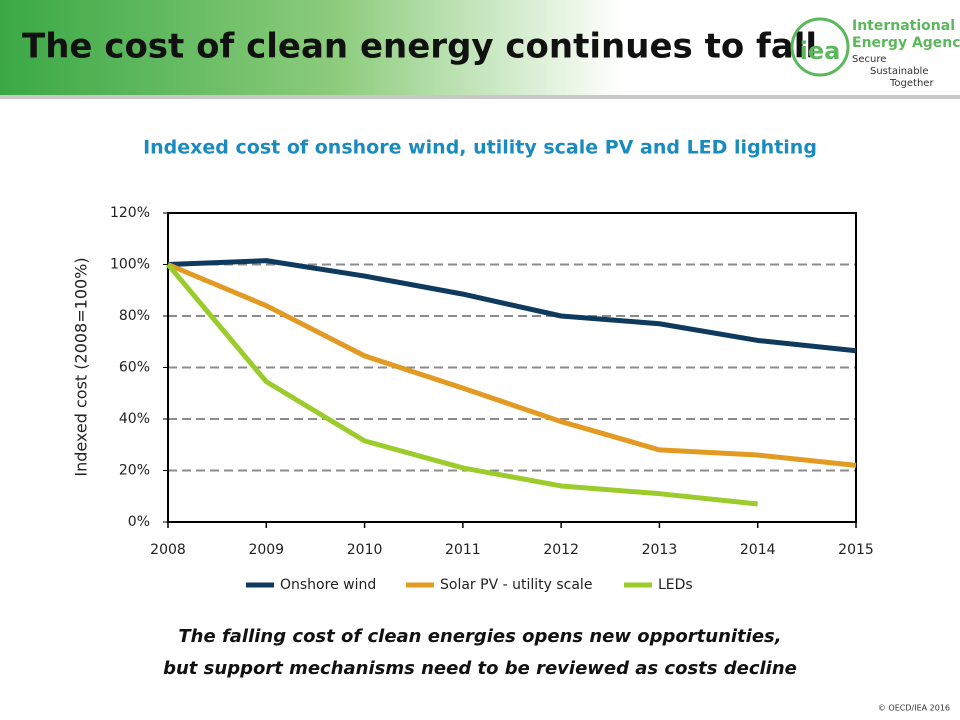 This screenshot has height=720, width=960. I want to click on x-tick-label: 2010, so click(365, 550).